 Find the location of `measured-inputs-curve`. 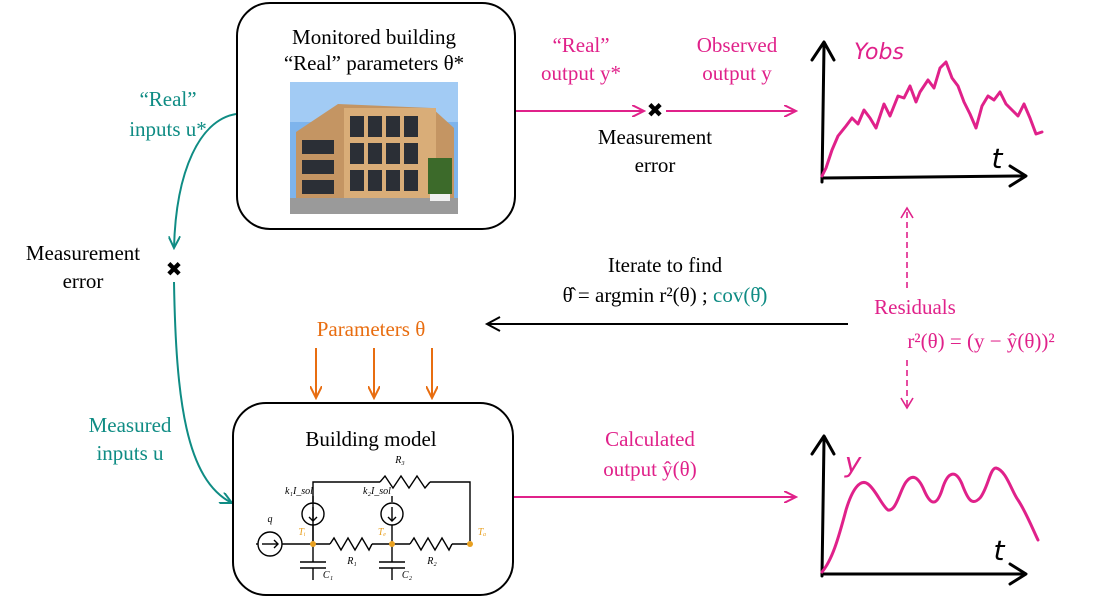

measured-inputs-curve is located at coordinates (202, 392).